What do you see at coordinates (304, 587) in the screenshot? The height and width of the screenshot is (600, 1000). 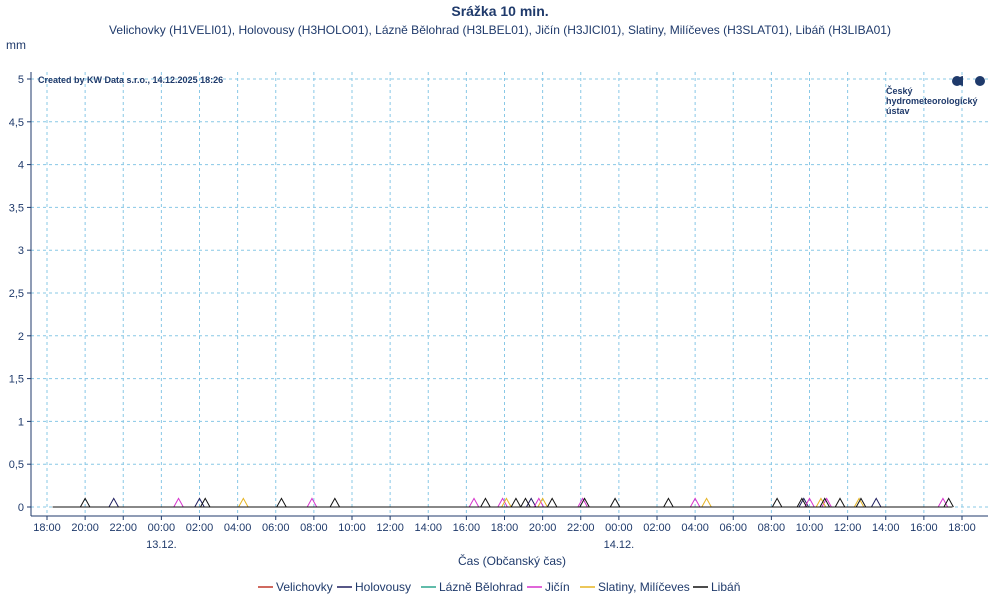 I see `legend-label: Velichovky` at bounding box center [304, 587].